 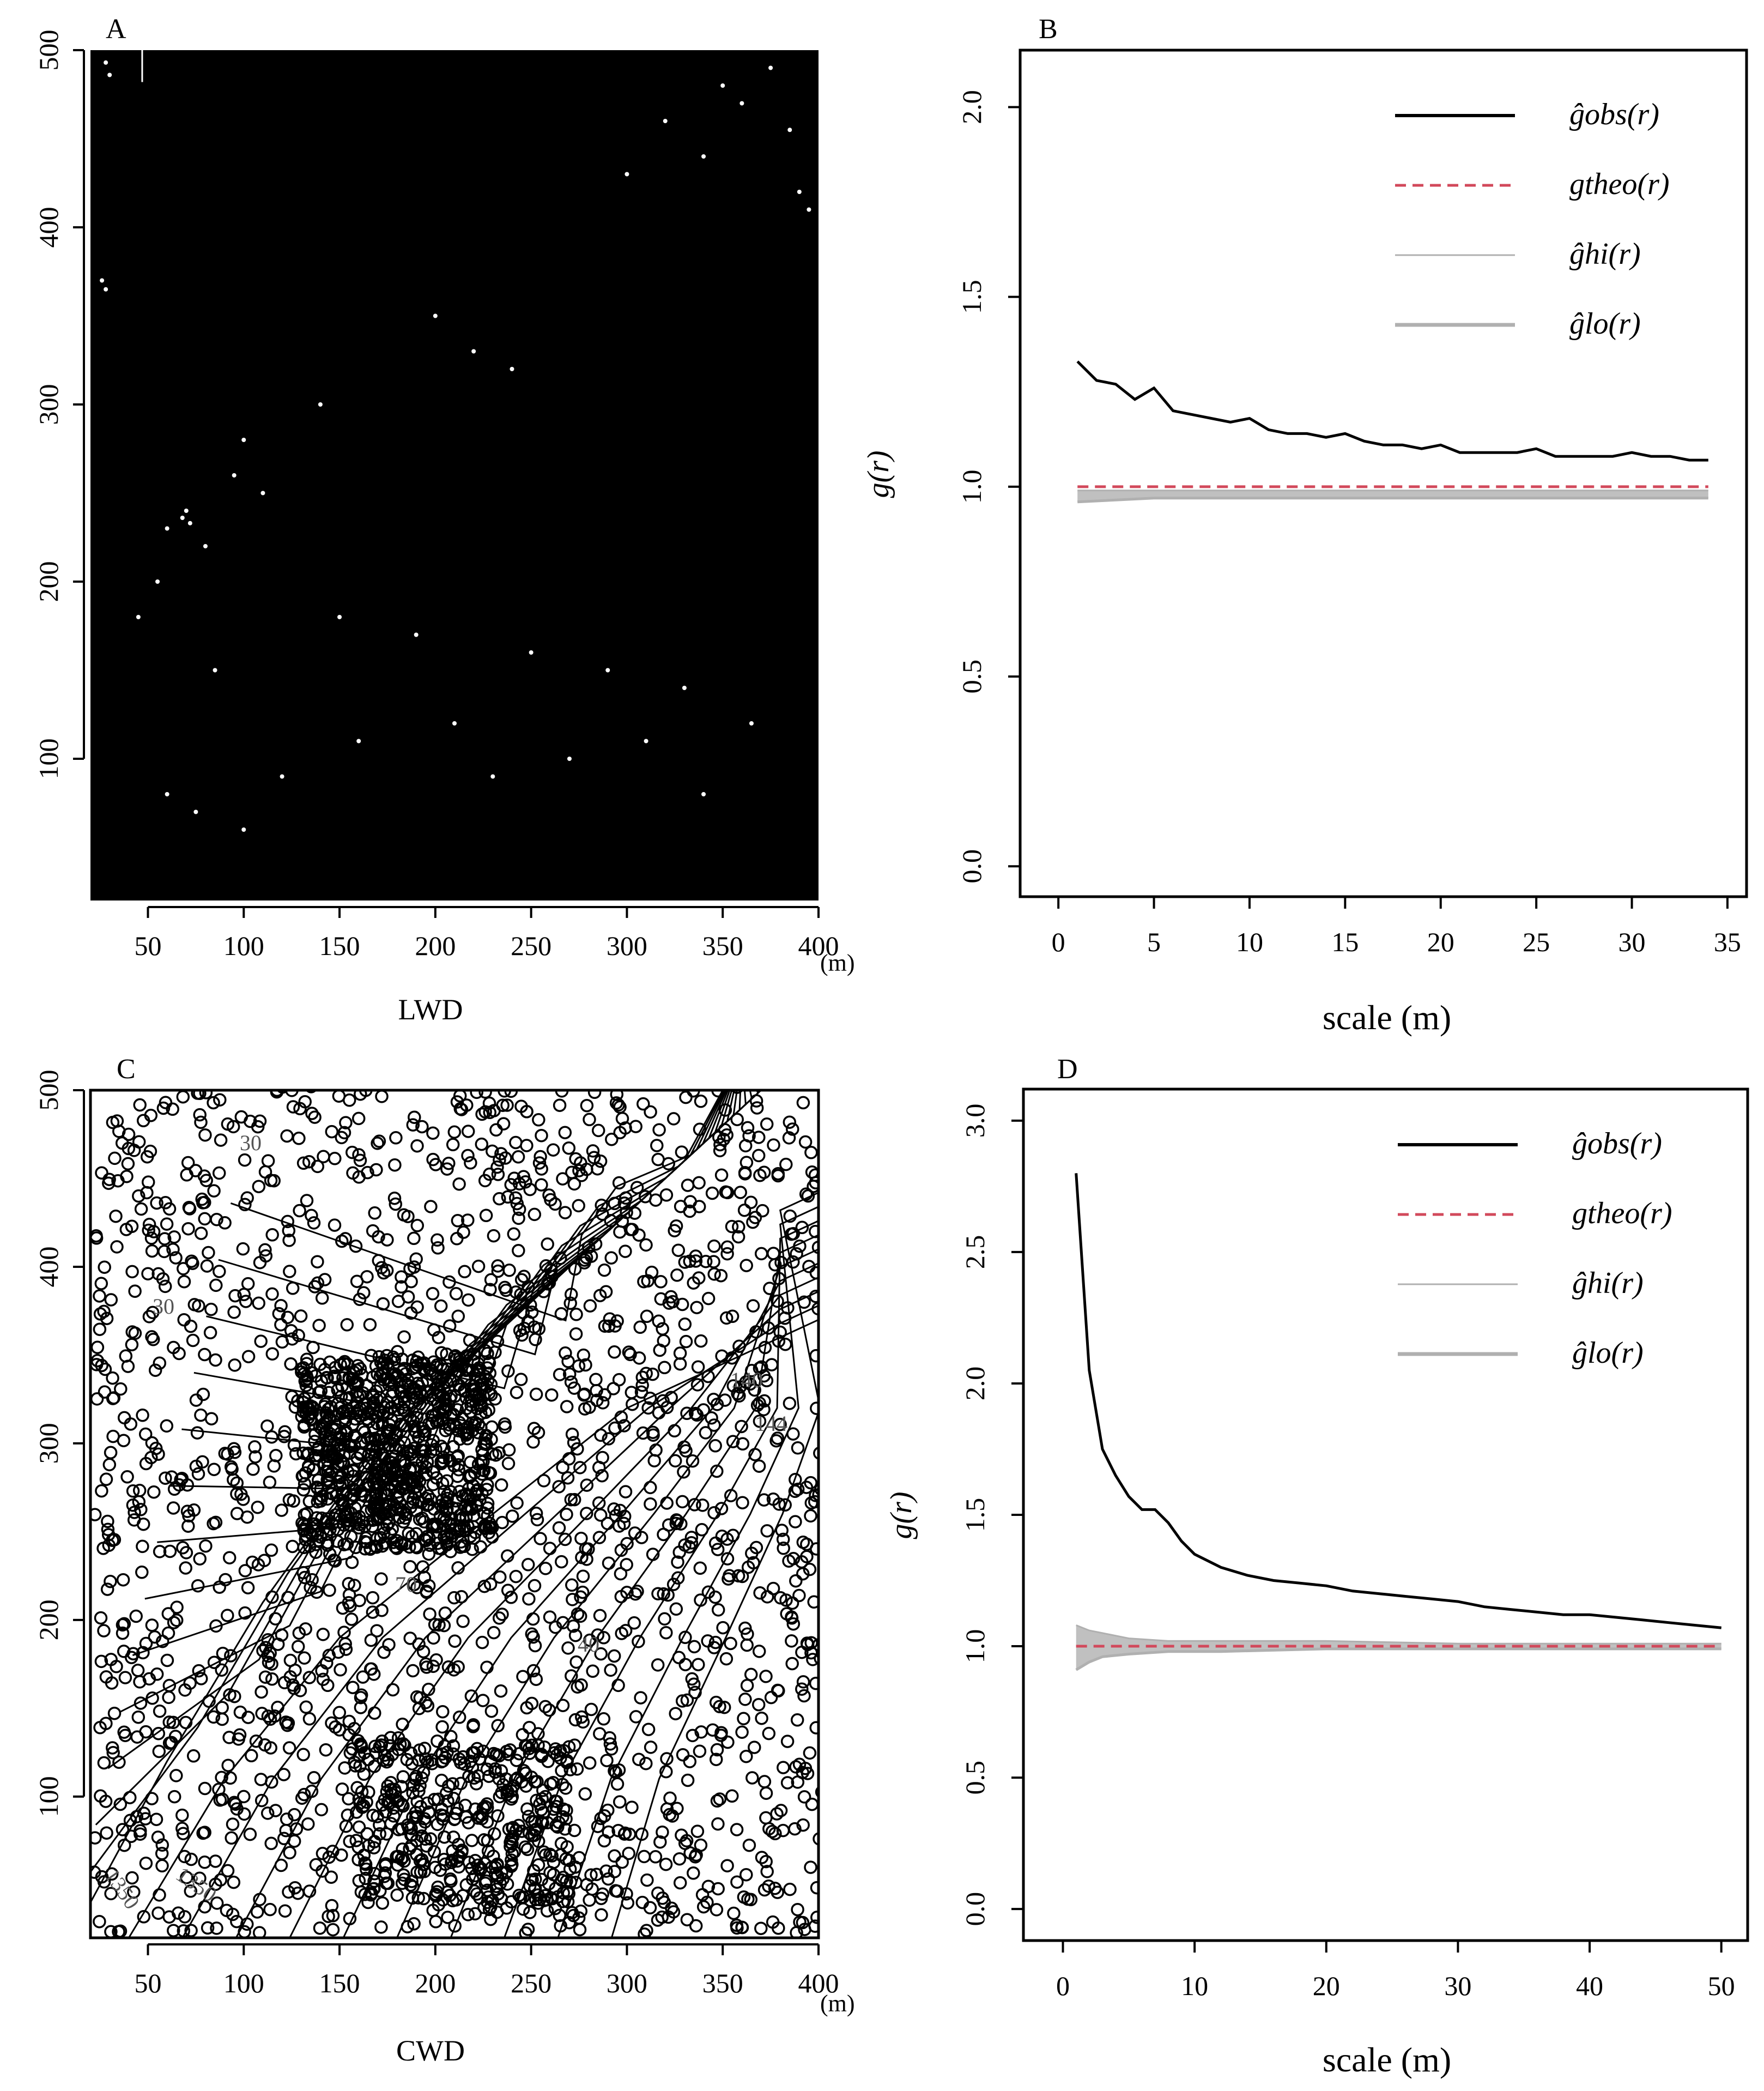 What do you see at coordinates (1457, 1986) in the screenshot?
I see `x-tick-label: 30` at bounding box center [1457, 1986].